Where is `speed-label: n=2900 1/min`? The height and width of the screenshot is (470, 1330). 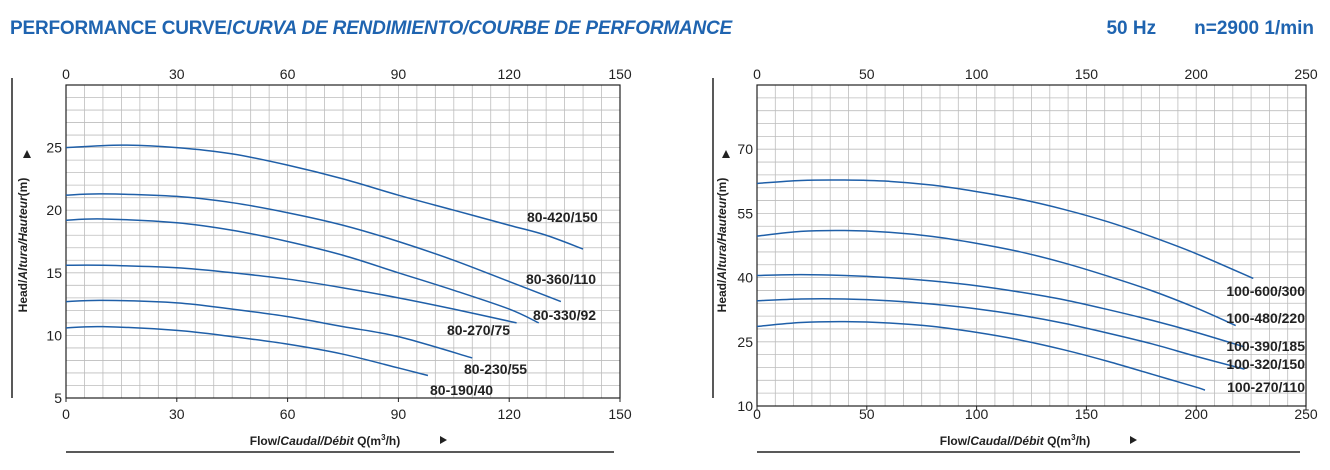 speed-label: n=2900 1/min is located at coordinates (1254, 28).